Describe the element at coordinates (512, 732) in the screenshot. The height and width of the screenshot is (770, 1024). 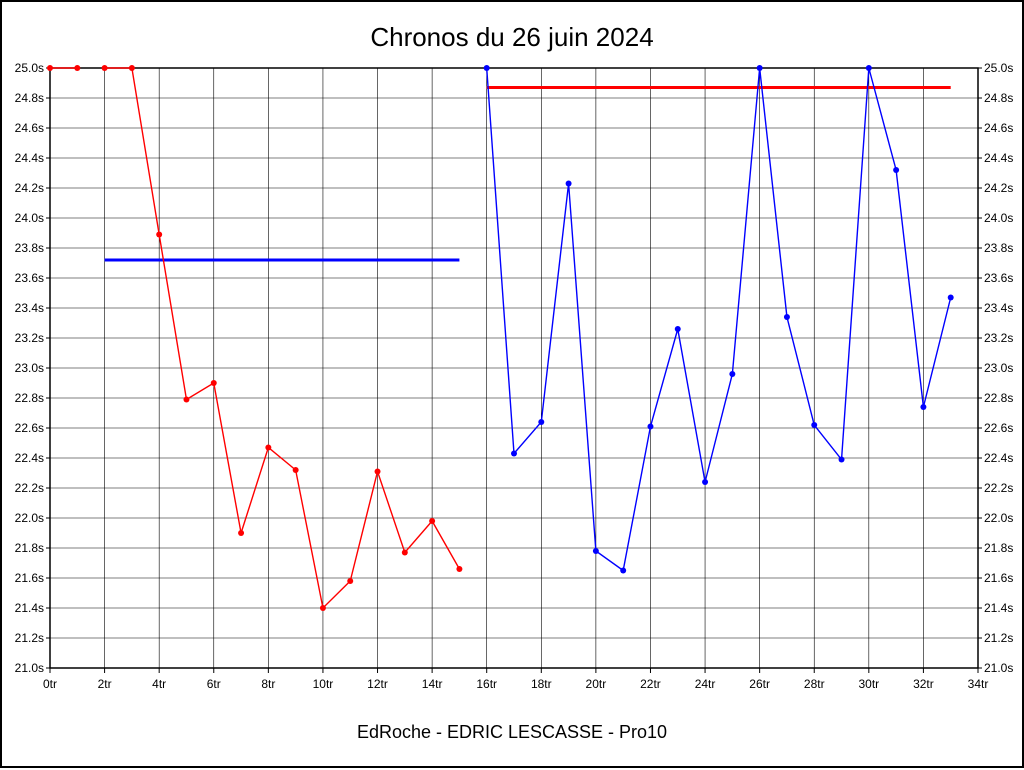
I see `chart-footer: EdRoche - EDRIC LESCASSE - Pro10` at that location.